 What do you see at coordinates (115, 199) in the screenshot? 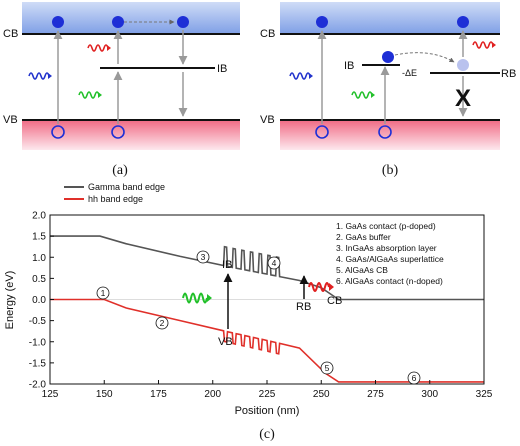
I see `legend-hh-label: hh band edge` at bounding box center [115, 199].